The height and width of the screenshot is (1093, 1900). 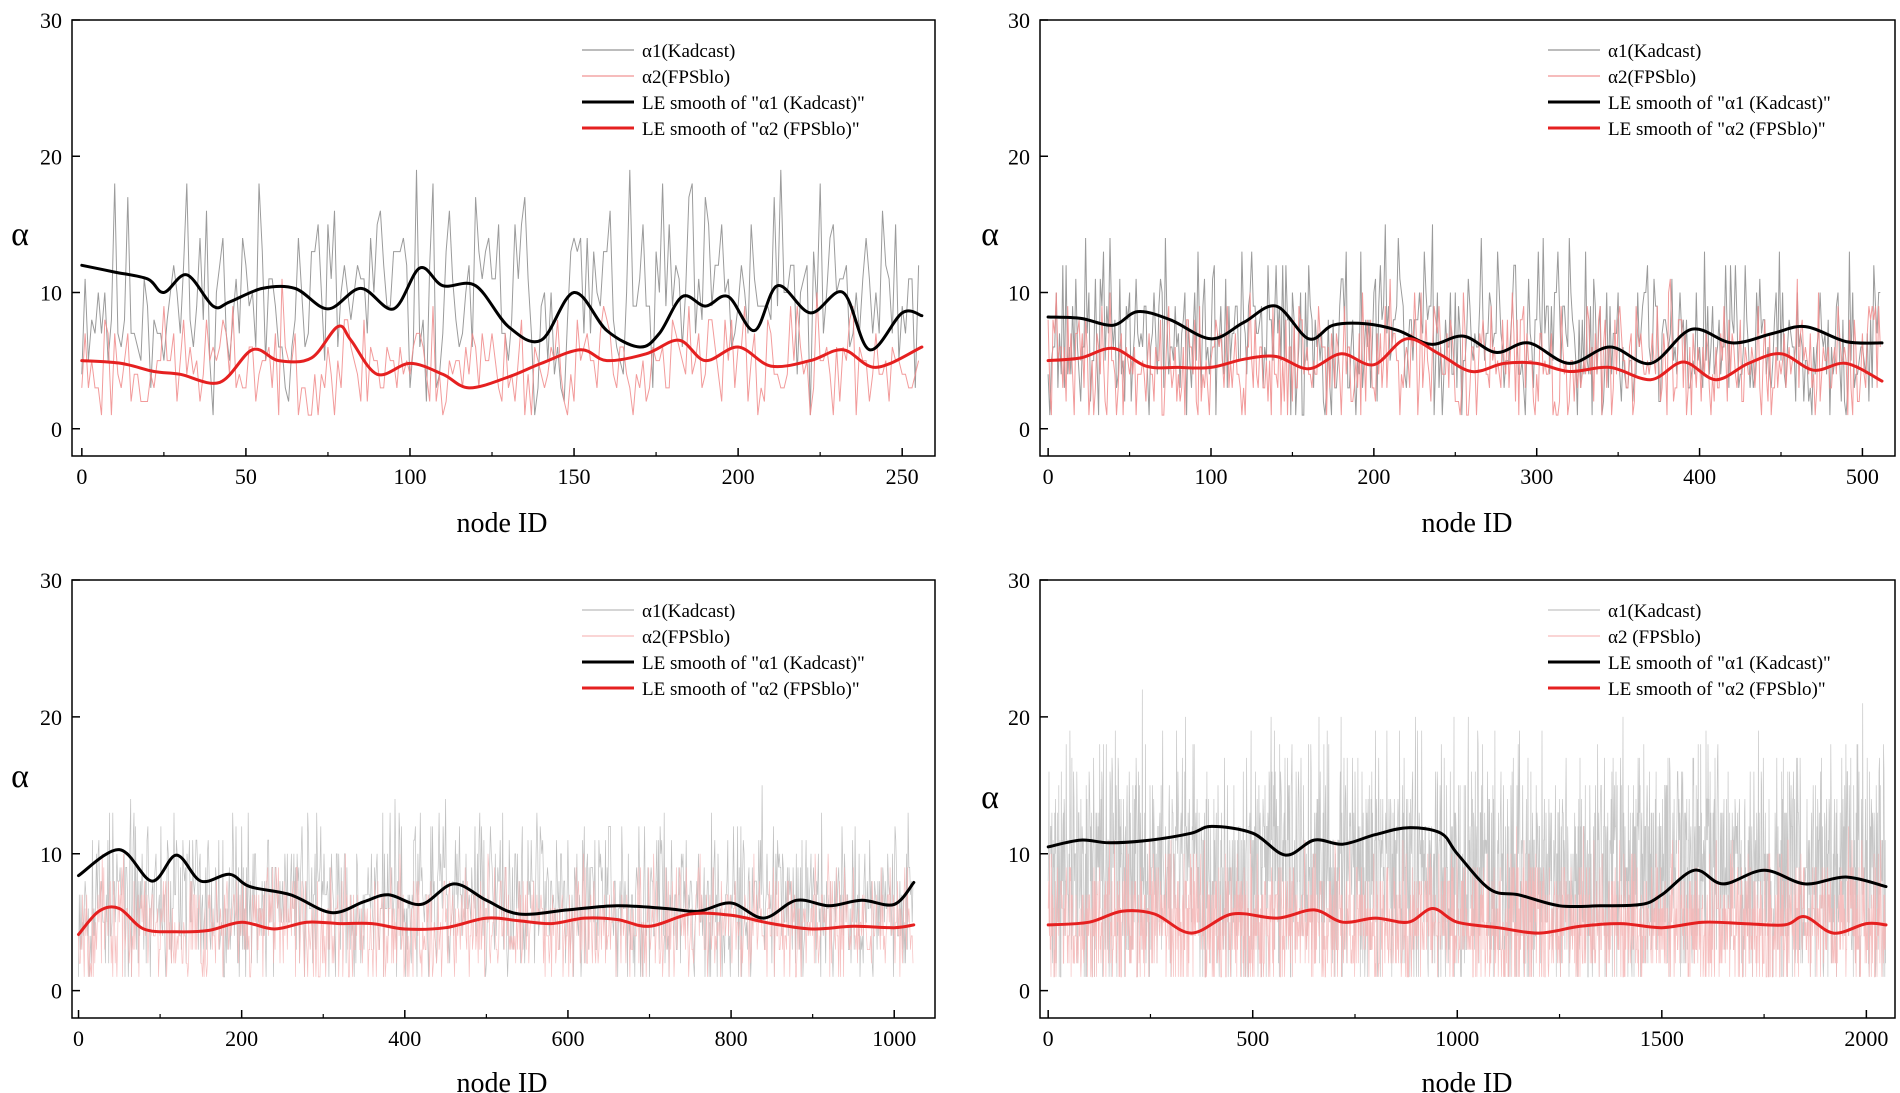 I want to click on x-tick-label: 600, so click(x=567, y=1038).